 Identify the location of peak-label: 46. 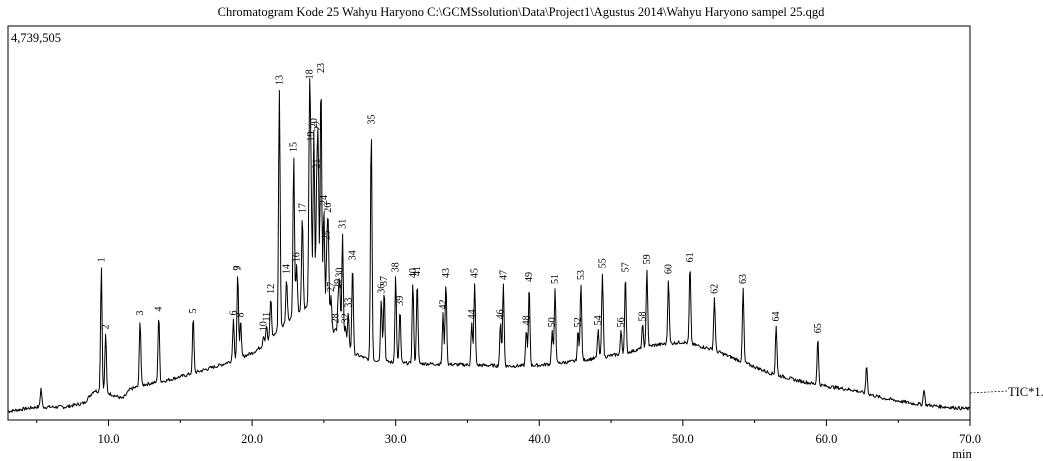
(500, 314).